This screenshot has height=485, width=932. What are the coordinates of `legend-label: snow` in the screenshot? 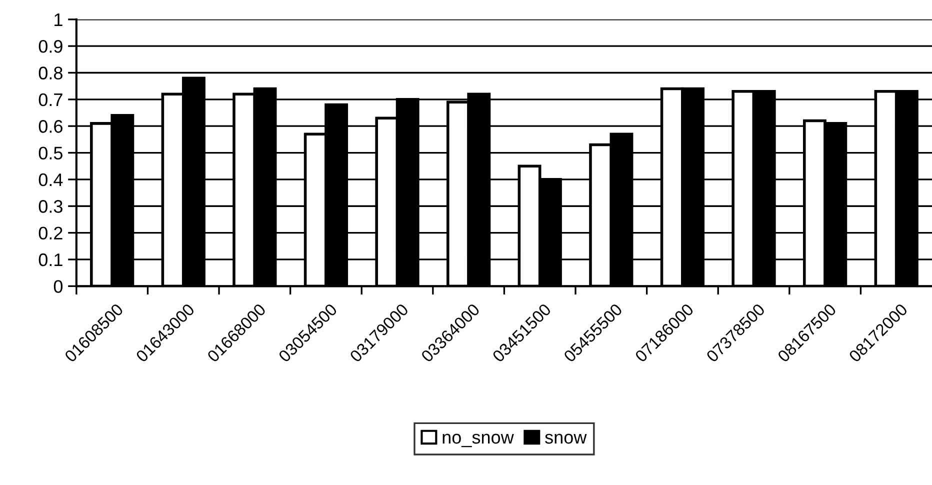 It's located at (566, 439).